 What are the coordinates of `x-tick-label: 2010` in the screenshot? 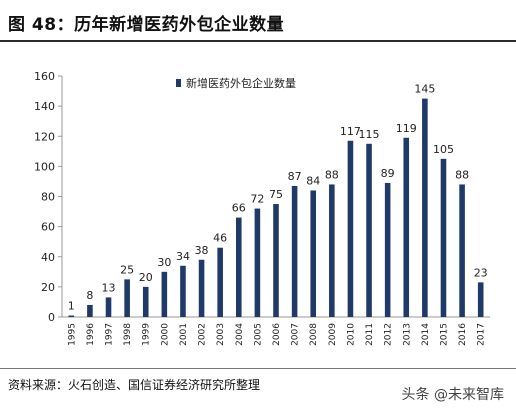 It's located at (351, 334).